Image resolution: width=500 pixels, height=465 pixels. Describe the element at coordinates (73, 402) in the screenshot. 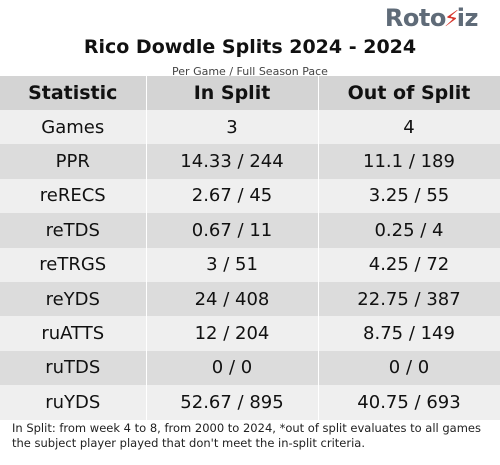

I see `stat-name-cell: ruYDS` at that location.